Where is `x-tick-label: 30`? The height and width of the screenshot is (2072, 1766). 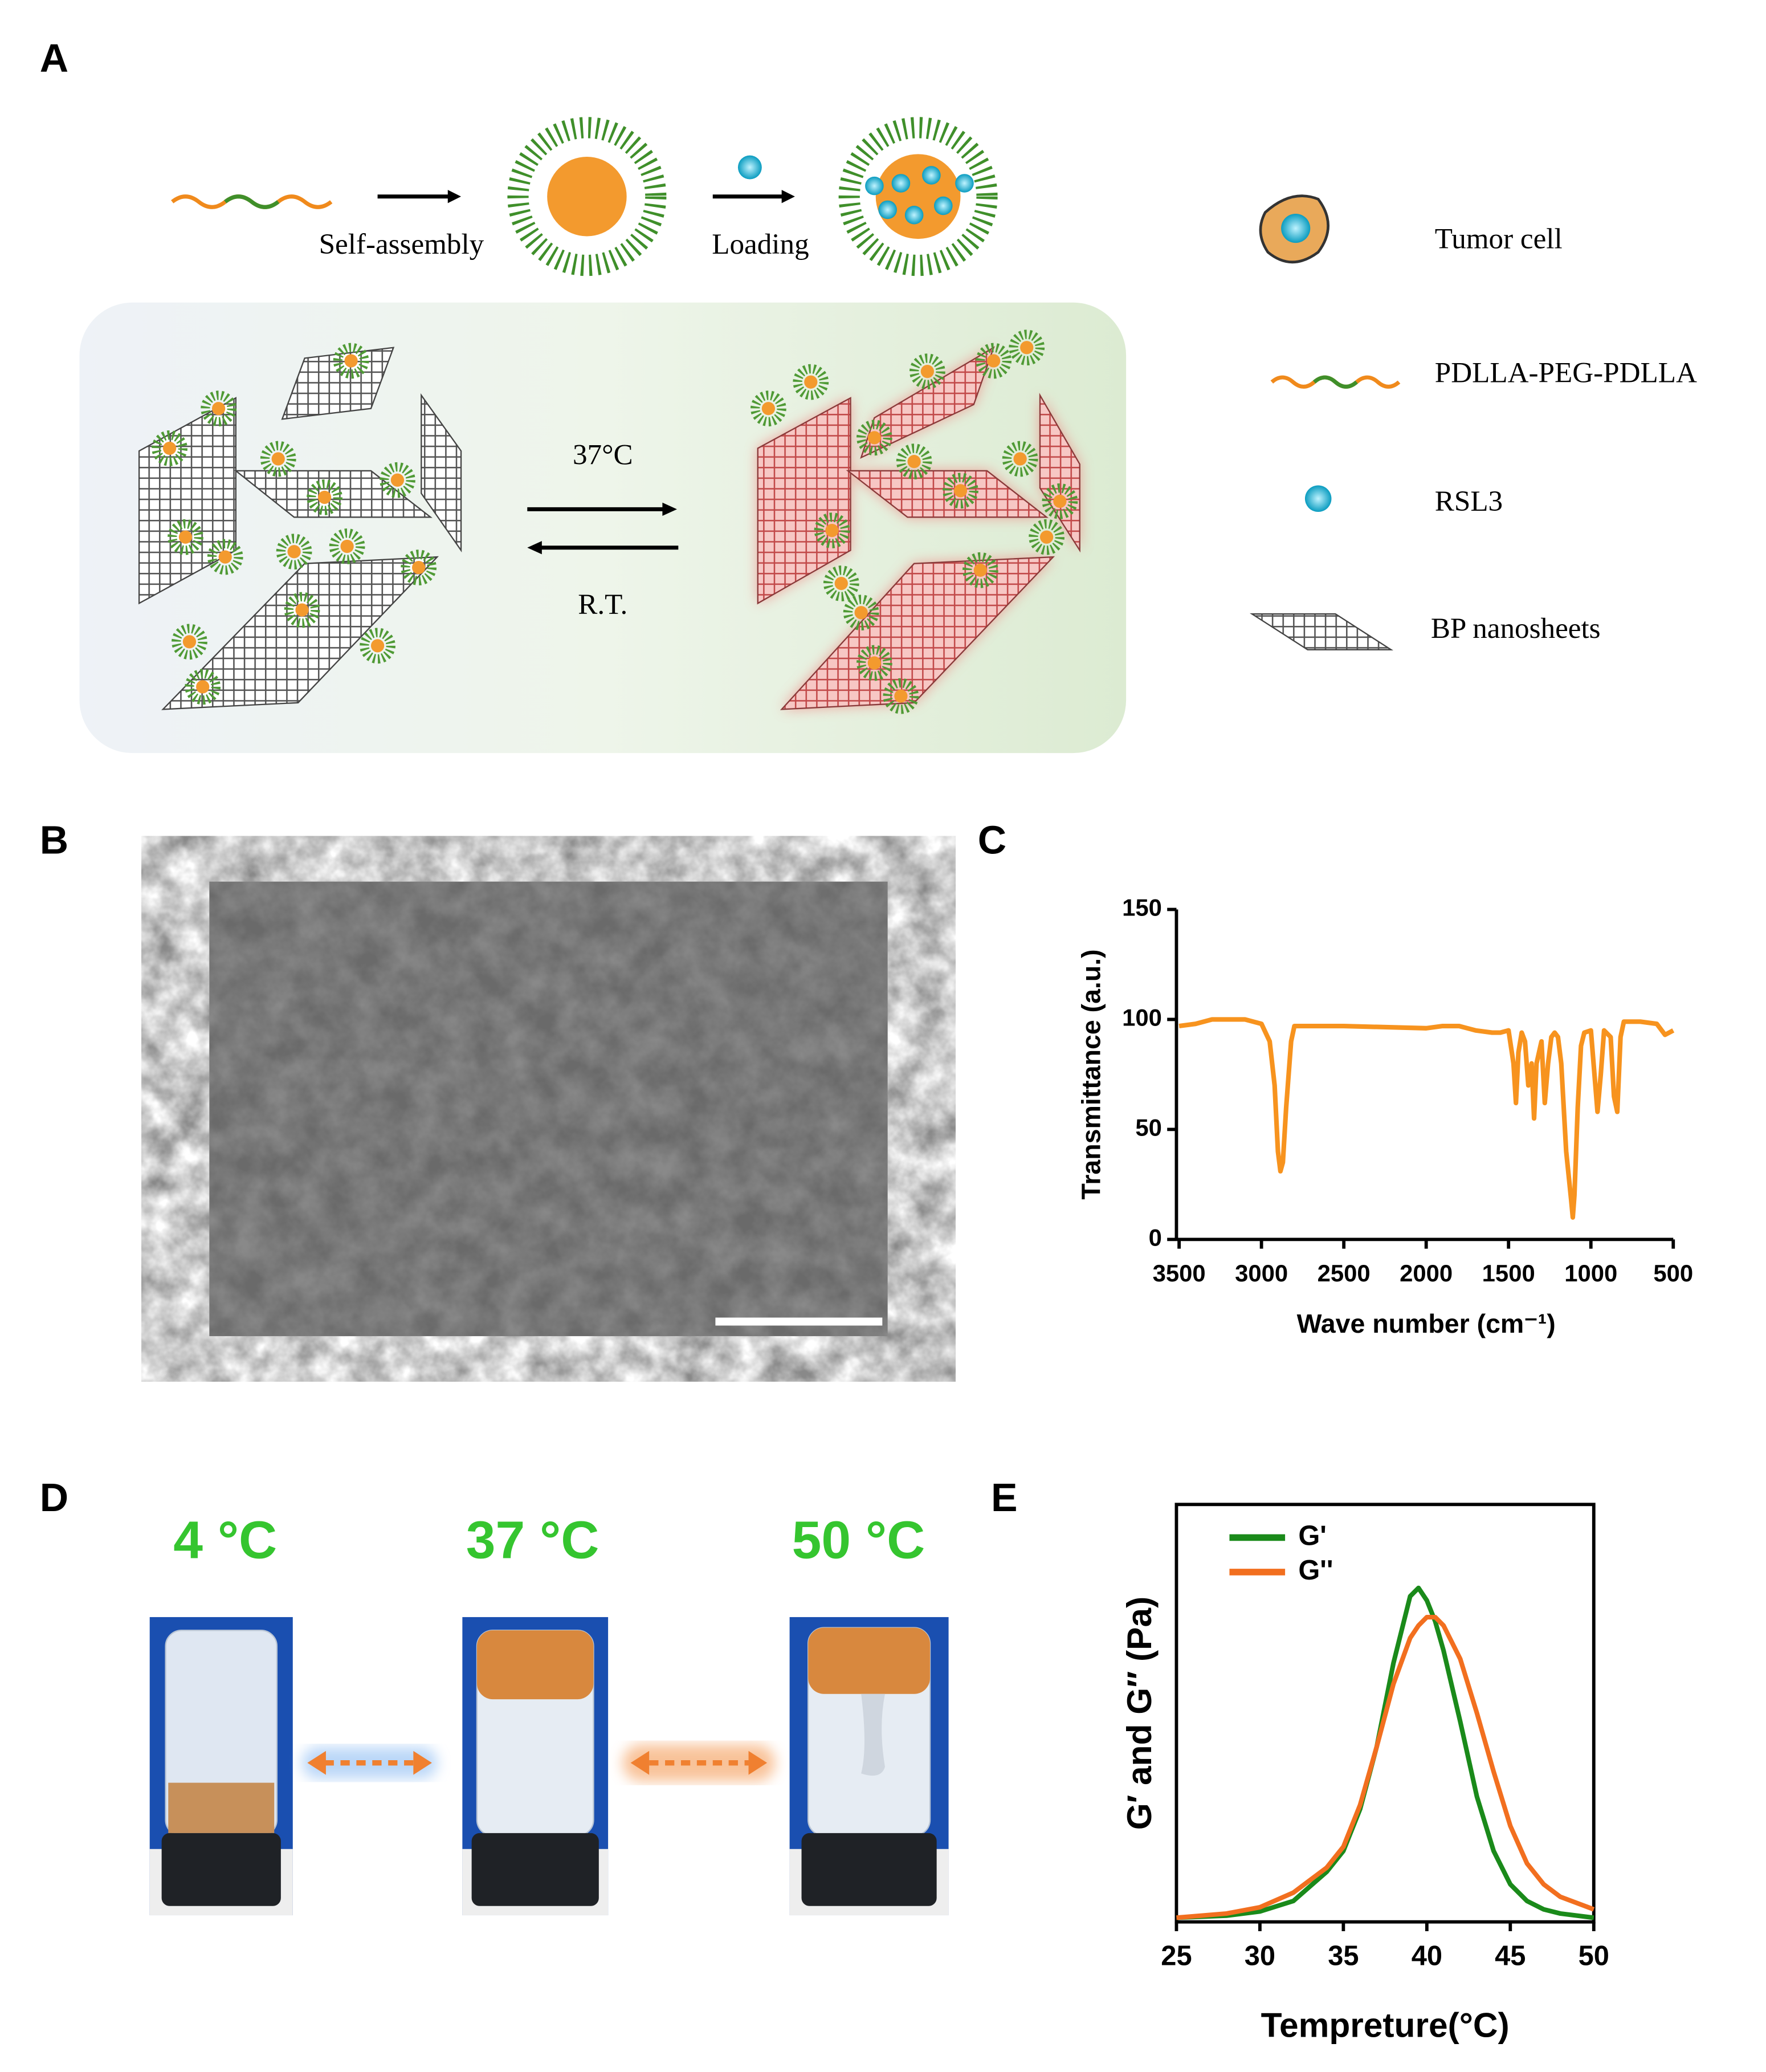 x-tick-label: 30 is located at coordinates (1260, 1955).